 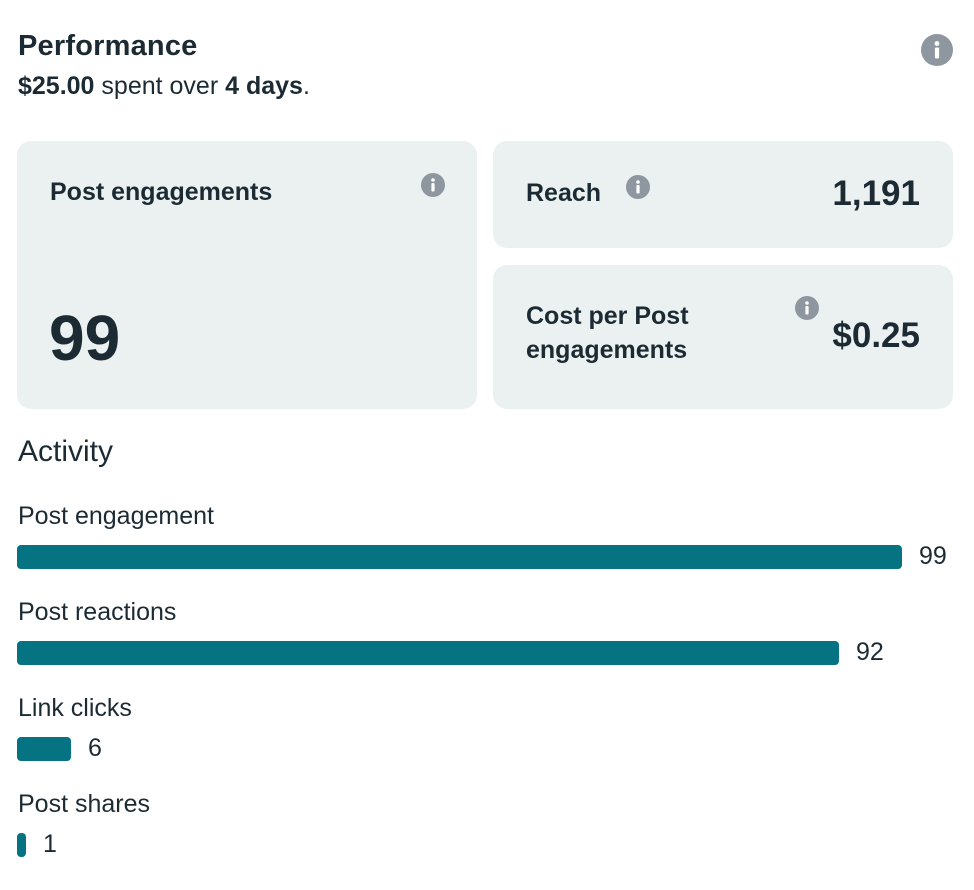 What do you see at coordinates (723, 337) in the screenshot?
I see `cost-per-engagement-card: Cost per Post engagements $0.25` at bounding box center [723, 337].